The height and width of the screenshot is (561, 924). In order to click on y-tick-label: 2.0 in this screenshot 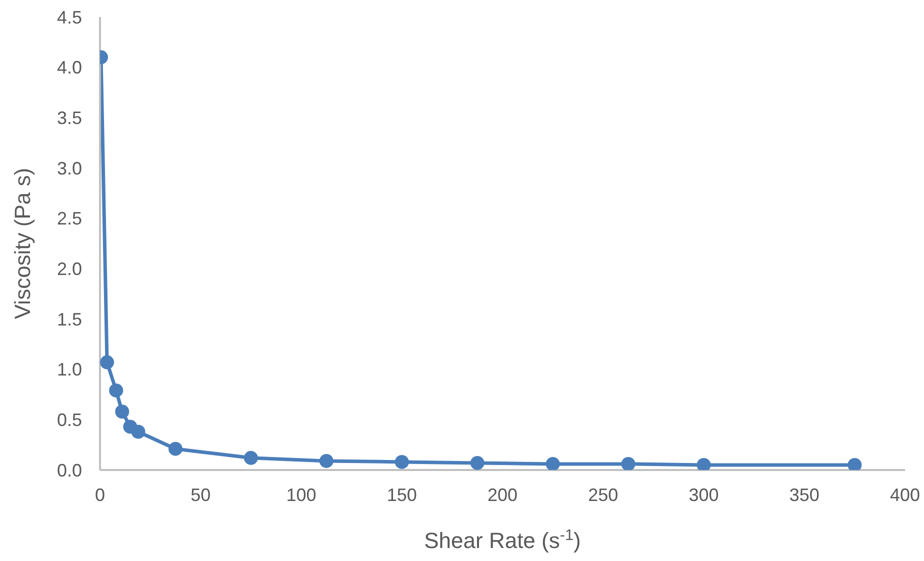, I will do `click(69, 269)`.